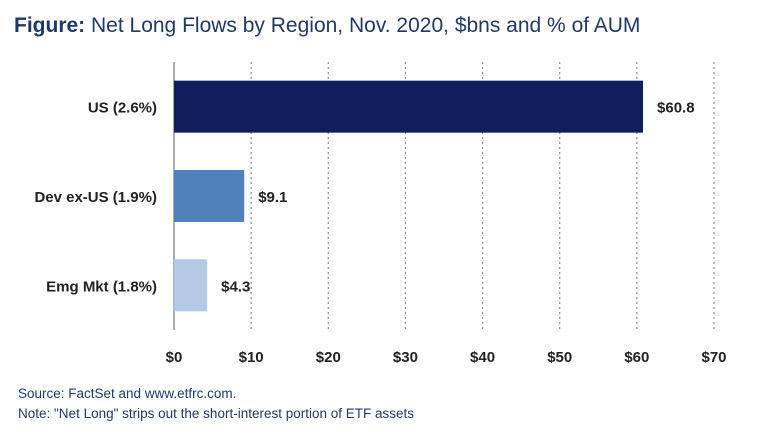 This screenshot has width=758, height=448. What do you see at coordinates (174, 357) in the screenshot?
I see `x-tick-label-0: $0` at bounding box center [174, 357].